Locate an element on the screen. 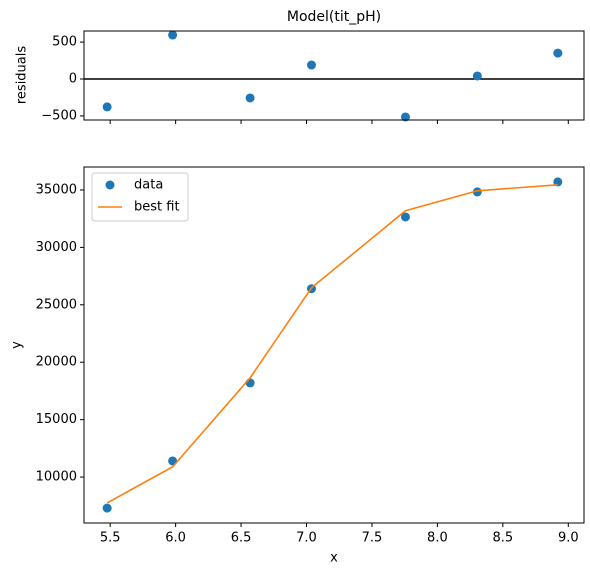 The width and height of the screenshot is (590, 577). x-tick-label: 8.0 is located at coordinates (437, 538).